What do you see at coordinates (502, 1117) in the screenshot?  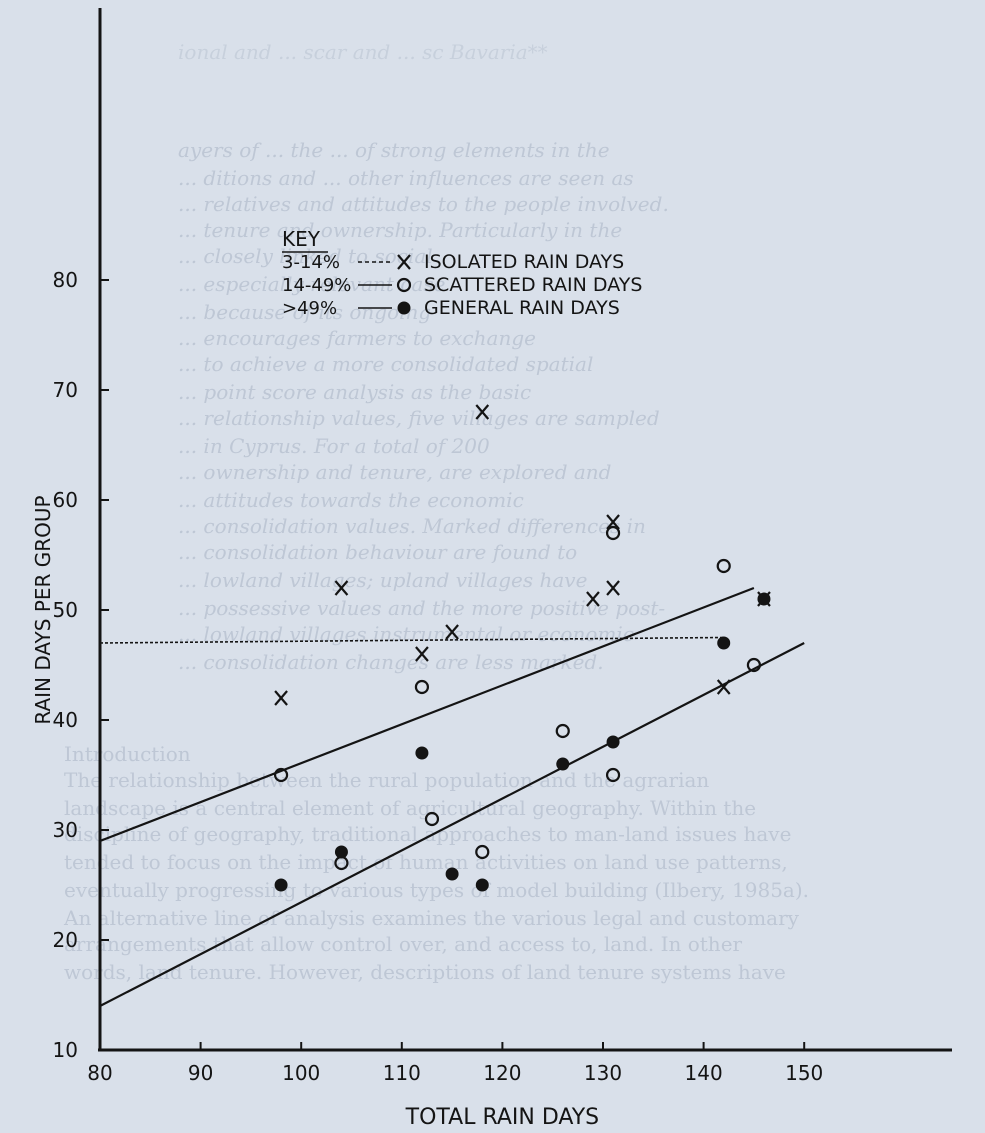 I see `x-axis-label: TOTAL RAIN DAYS` at bounding box center [502, 1117].